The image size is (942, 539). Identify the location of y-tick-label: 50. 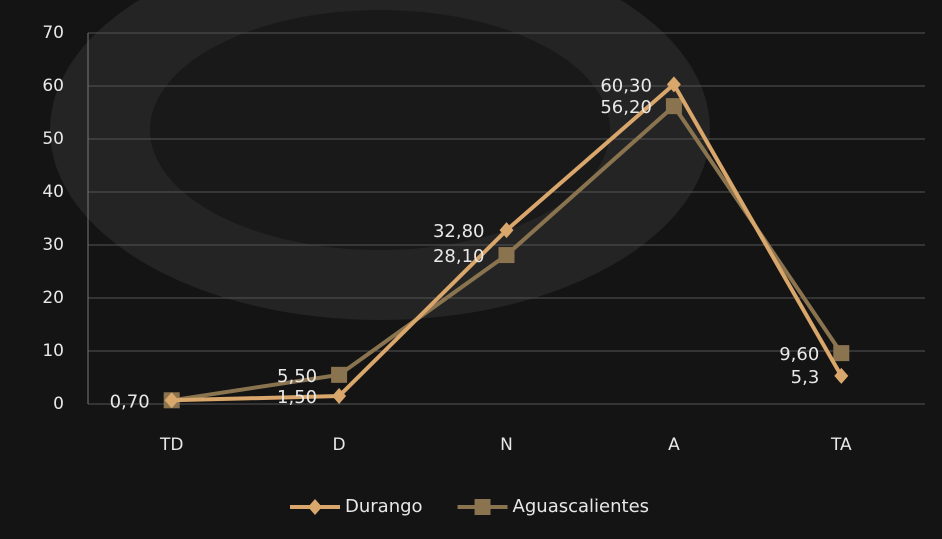
(53, 139).